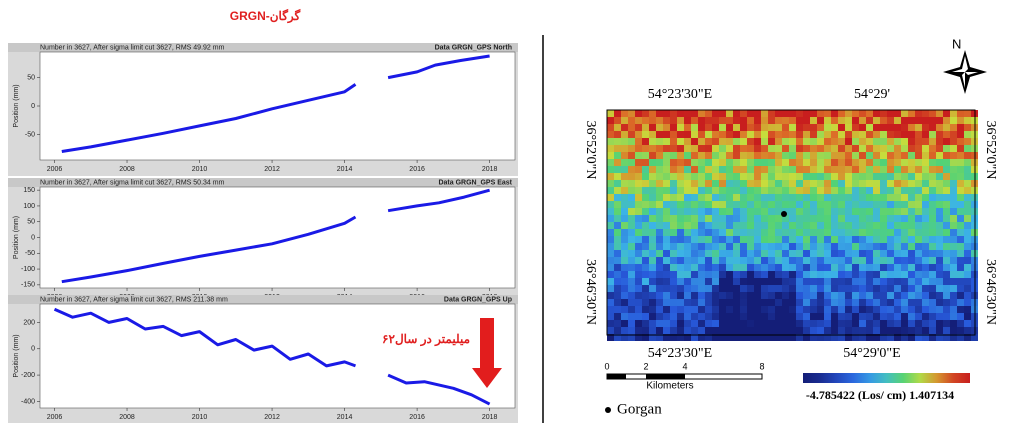 The image size is (1025, 428). I want to click on legend-label: Gorgan, so click(639, 409).